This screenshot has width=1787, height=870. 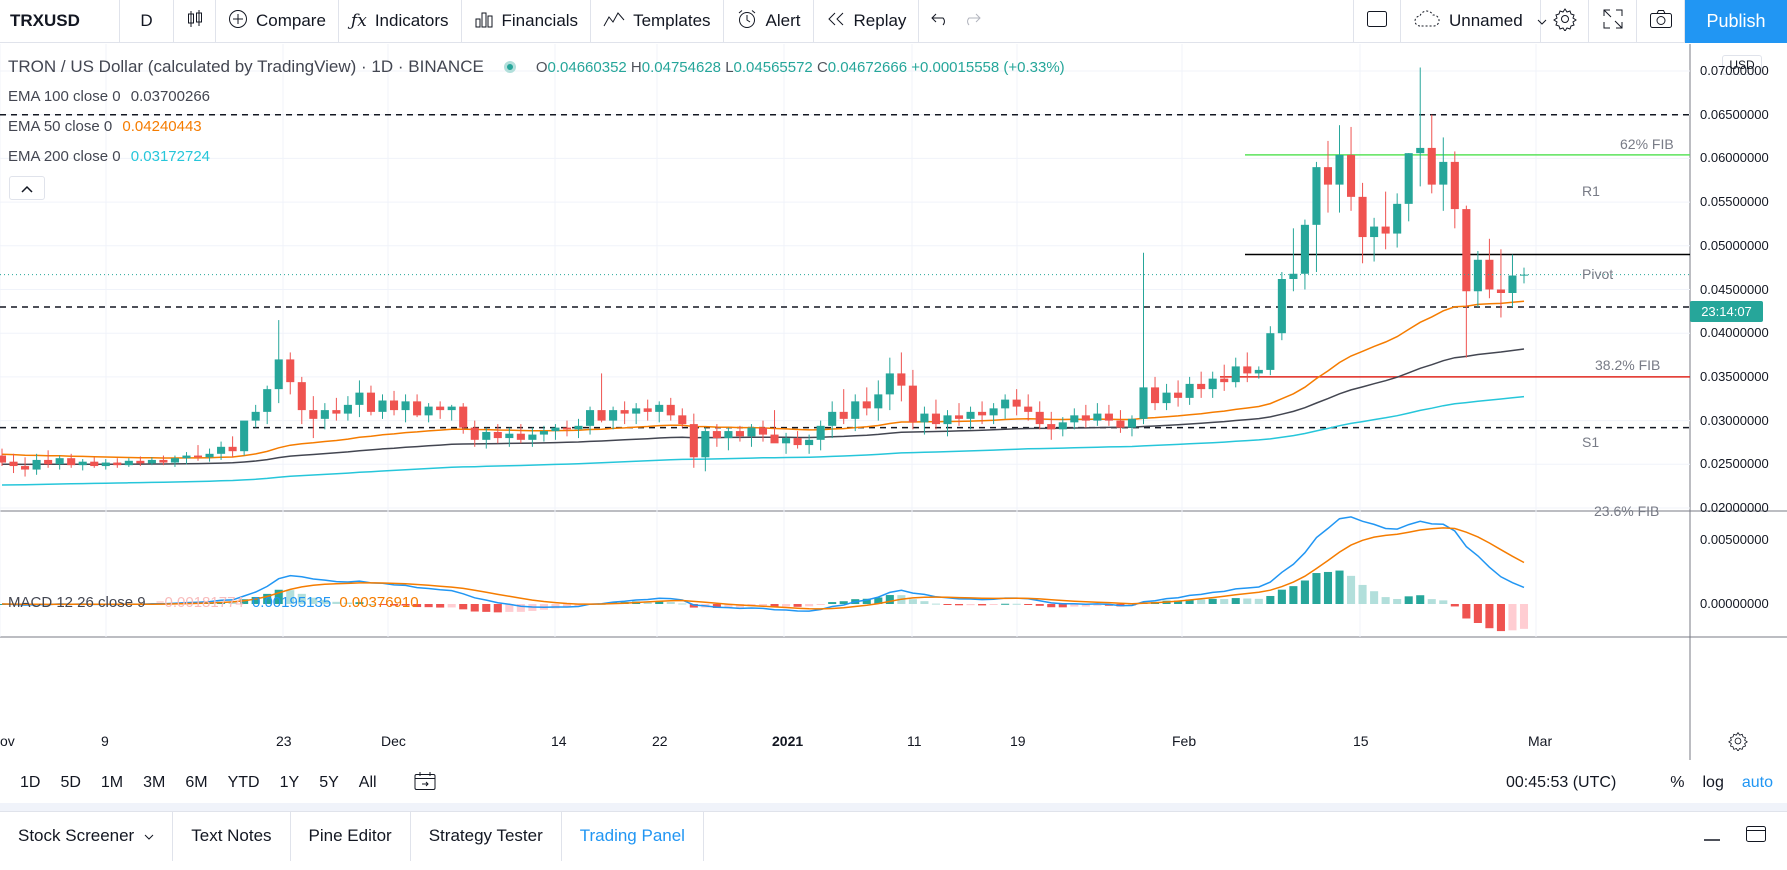 What do you see at coordinates (633, 836) in the screenshot?
I see `tab-trading-panel: Trading Panel` at bounding box center [633, 836].